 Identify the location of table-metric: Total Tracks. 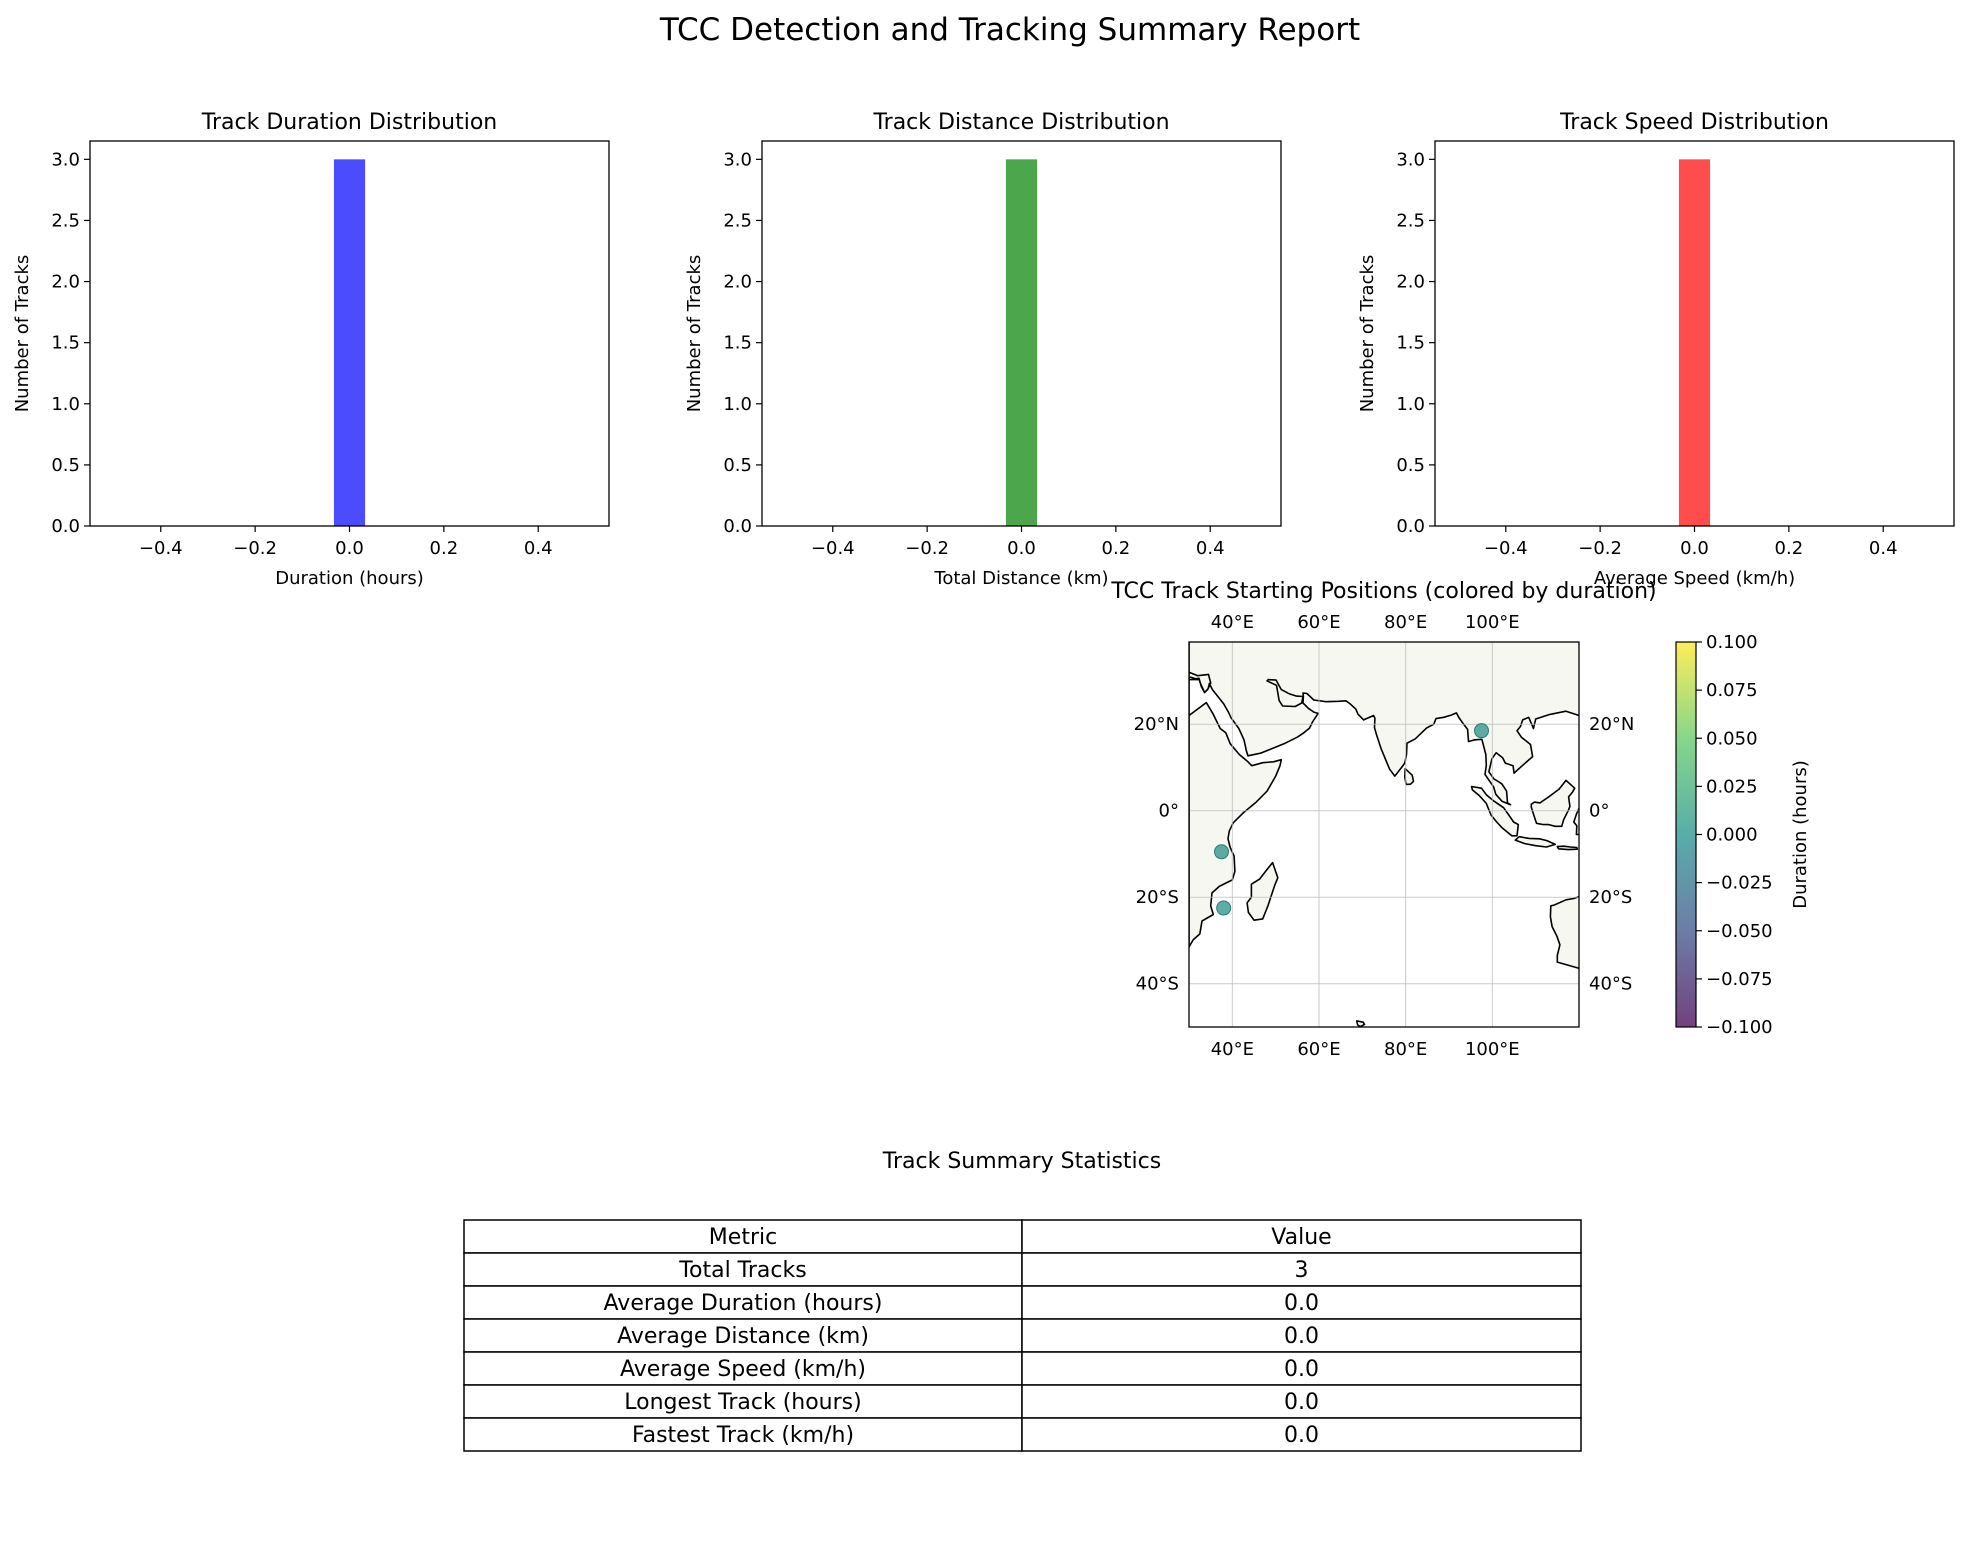
(742, 1270).